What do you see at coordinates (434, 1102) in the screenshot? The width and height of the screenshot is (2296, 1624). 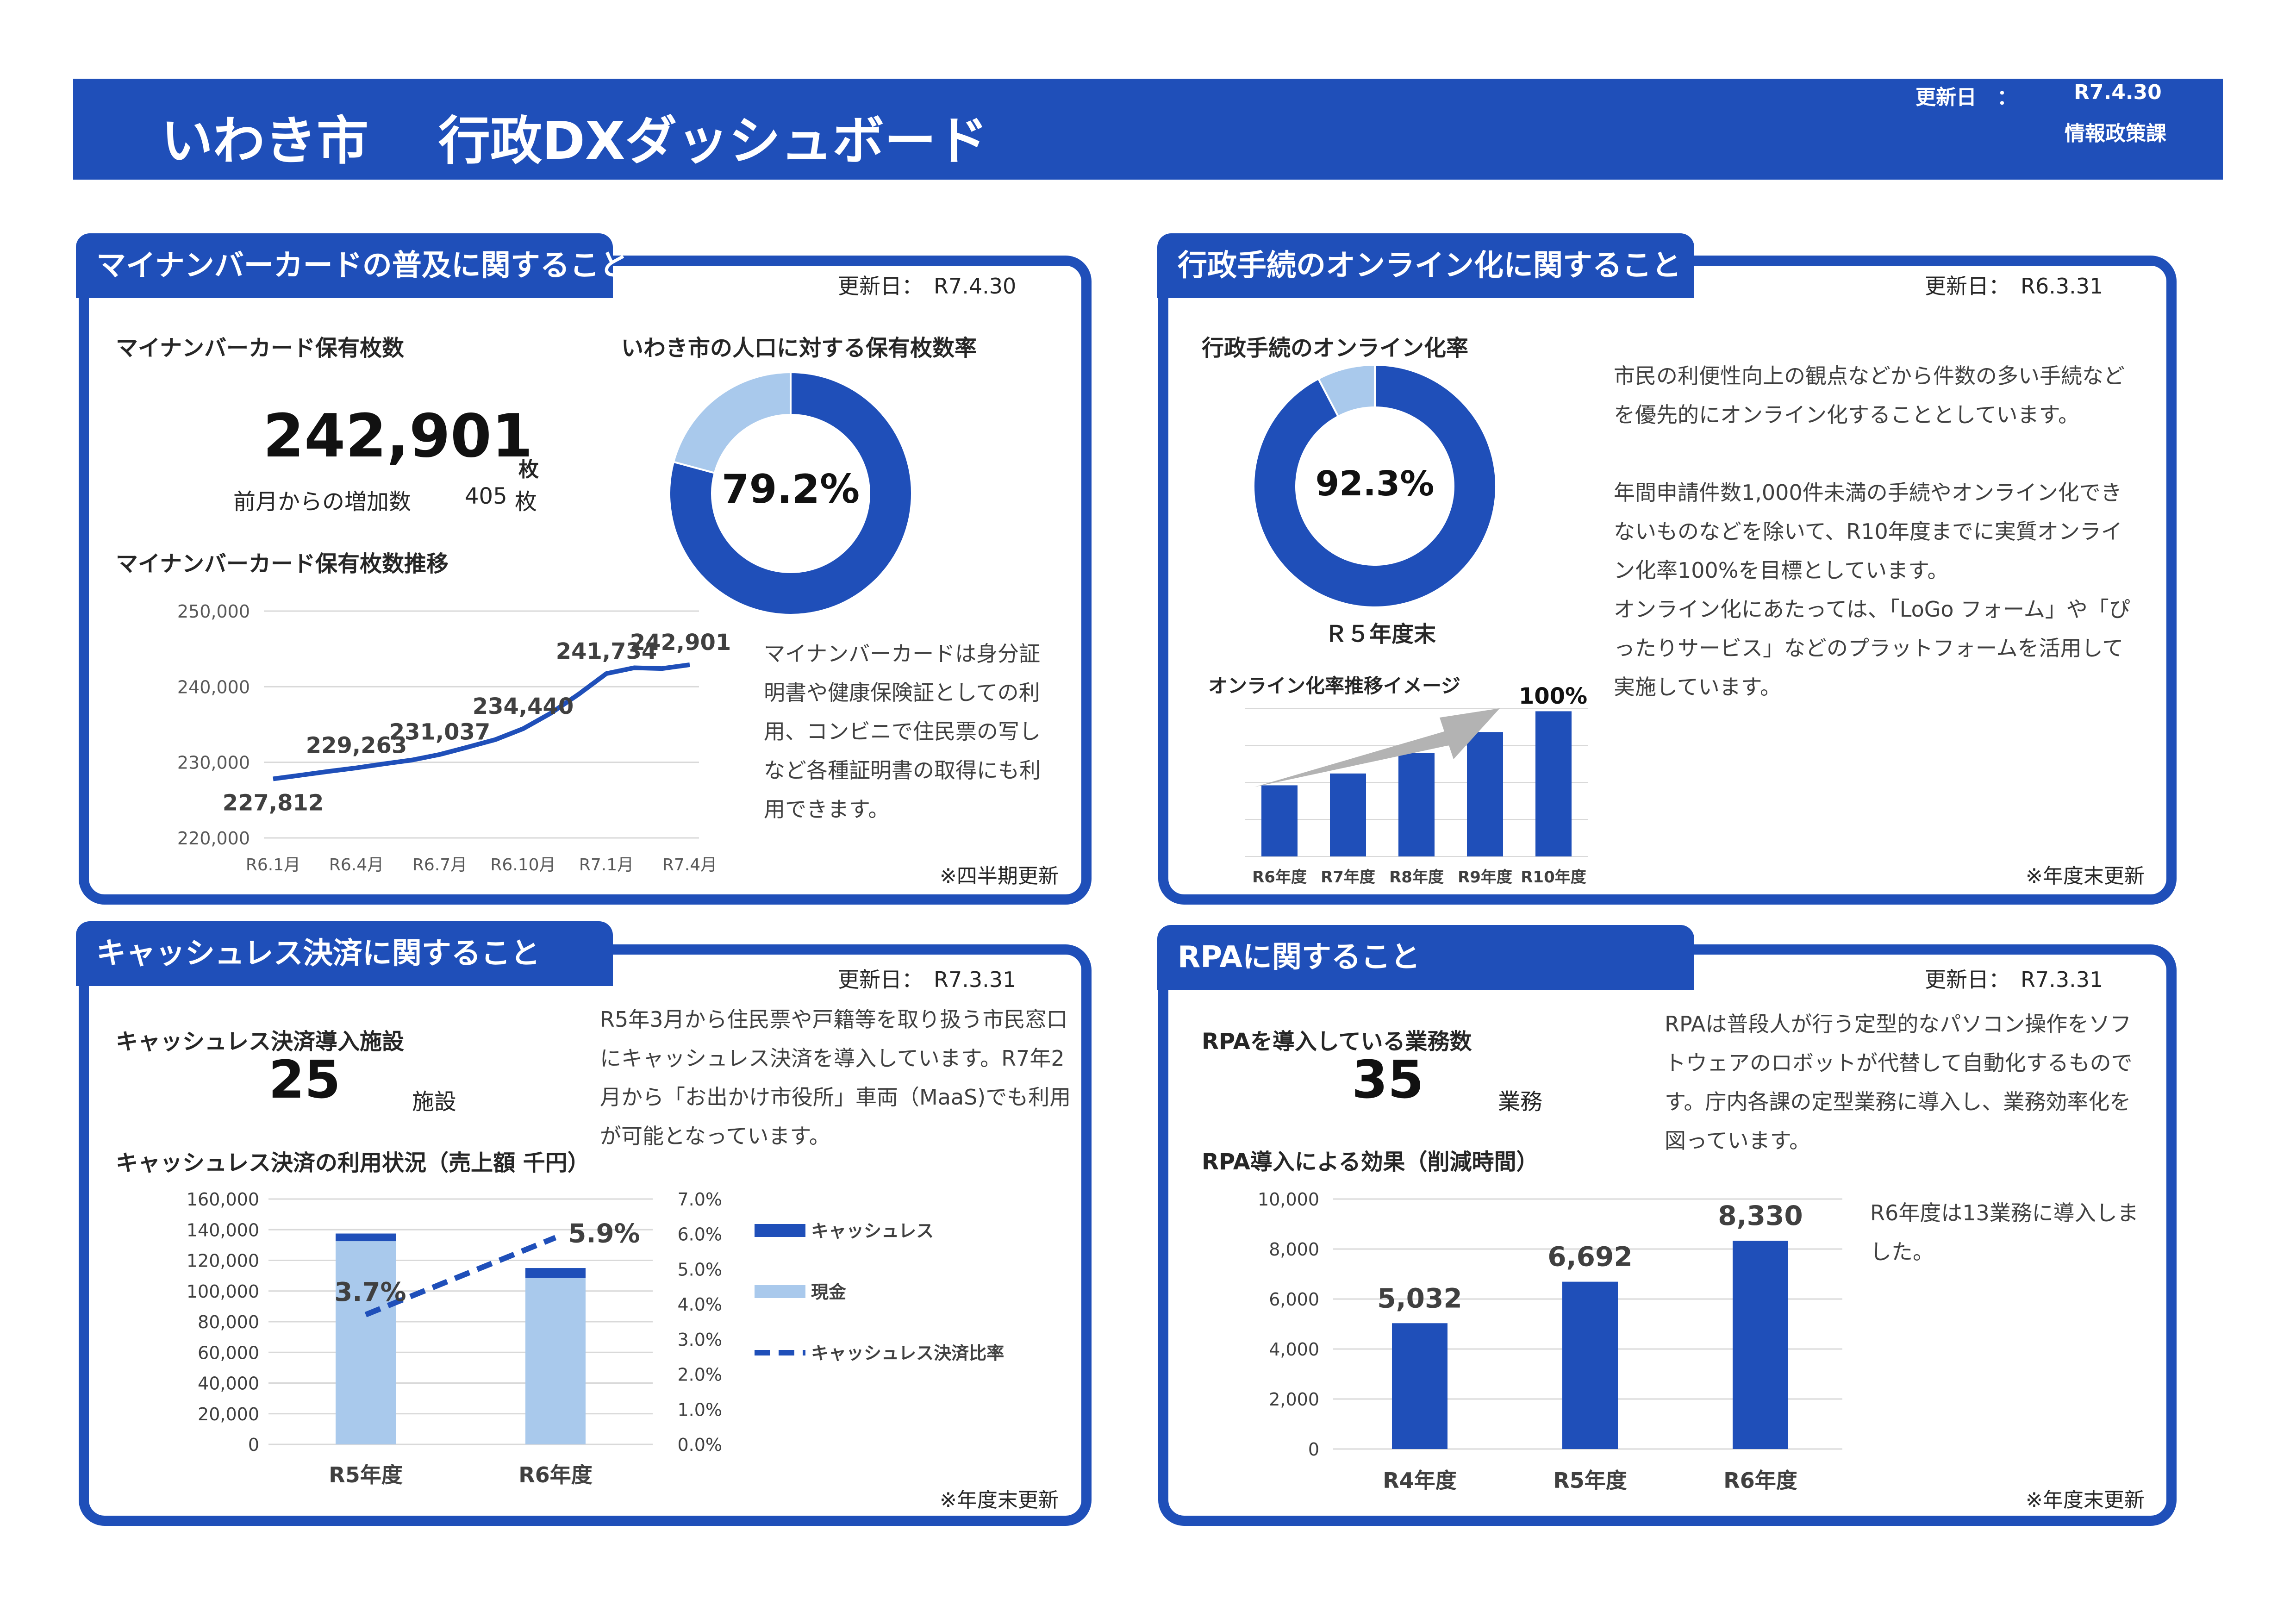 I see `cashless-facilities-unit: 施設` at bounding box center [434, 1102].